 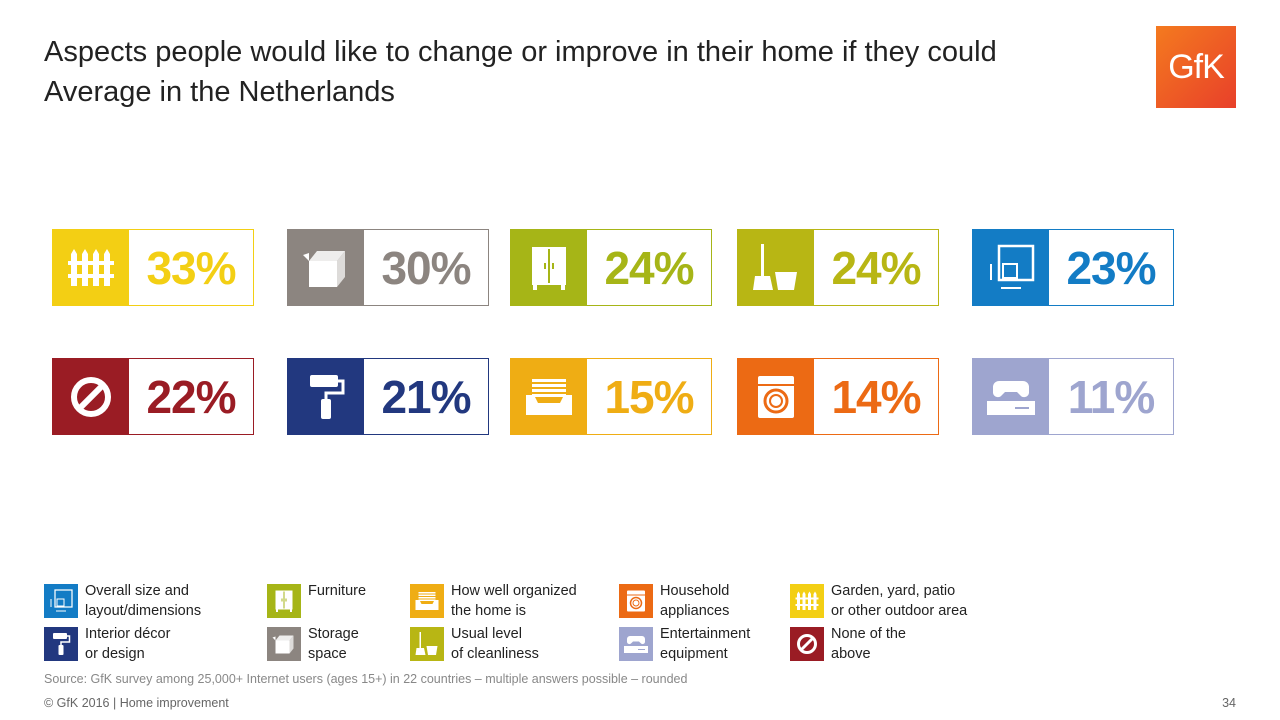 I want to click on legend-item: Furniture, so click(x=352, y=602).